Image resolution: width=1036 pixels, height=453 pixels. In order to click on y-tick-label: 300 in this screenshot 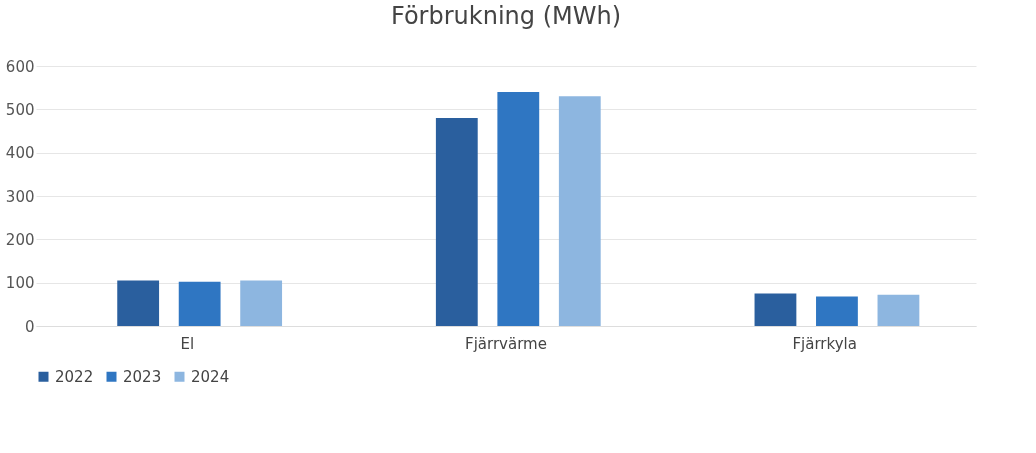, I will do `click(20, 196)`.